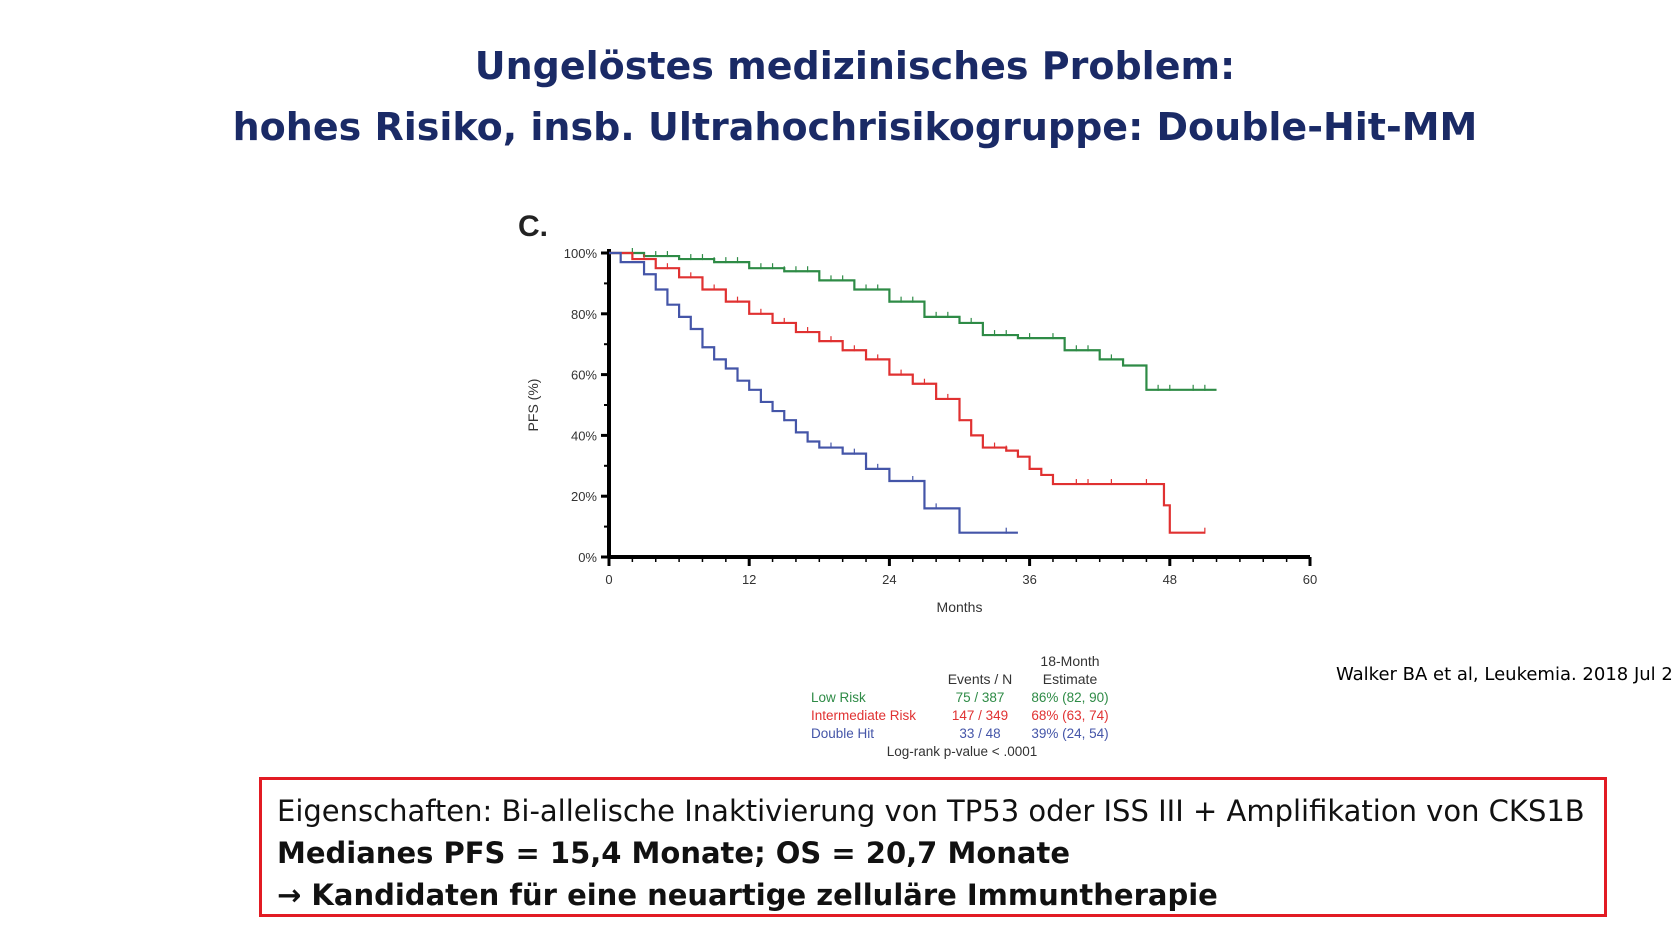 The height and width of the screenshot is (945, 1680). I want to click on x-tick-label: 24, so click(889, 579).